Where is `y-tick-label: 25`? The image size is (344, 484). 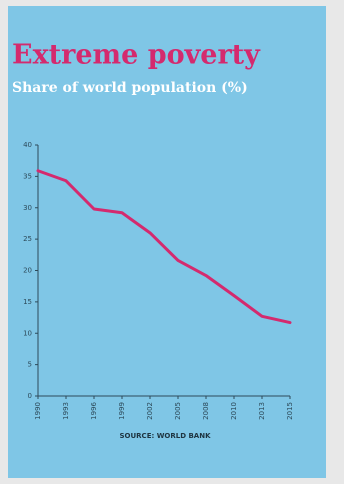
y-tick-label: 25 is located at coordinates (27, 239).